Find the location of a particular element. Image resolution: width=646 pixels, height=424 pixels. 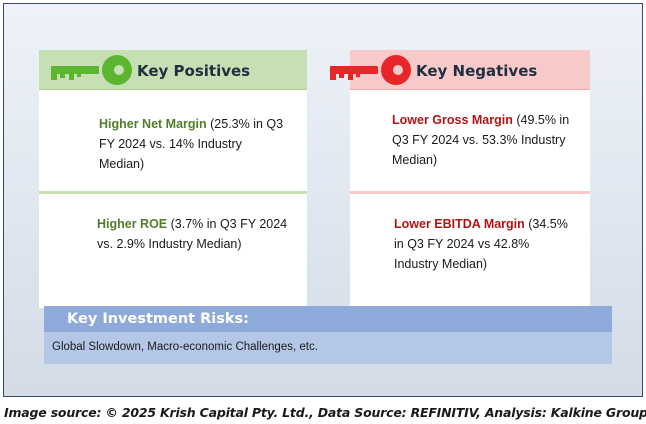

key-negatives-title: Key Negatives is located at coordinates (477, 71).